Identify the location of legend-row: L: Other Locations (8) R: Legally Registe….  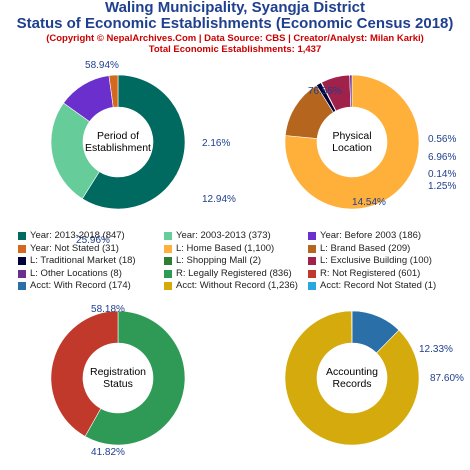
(238, 274).